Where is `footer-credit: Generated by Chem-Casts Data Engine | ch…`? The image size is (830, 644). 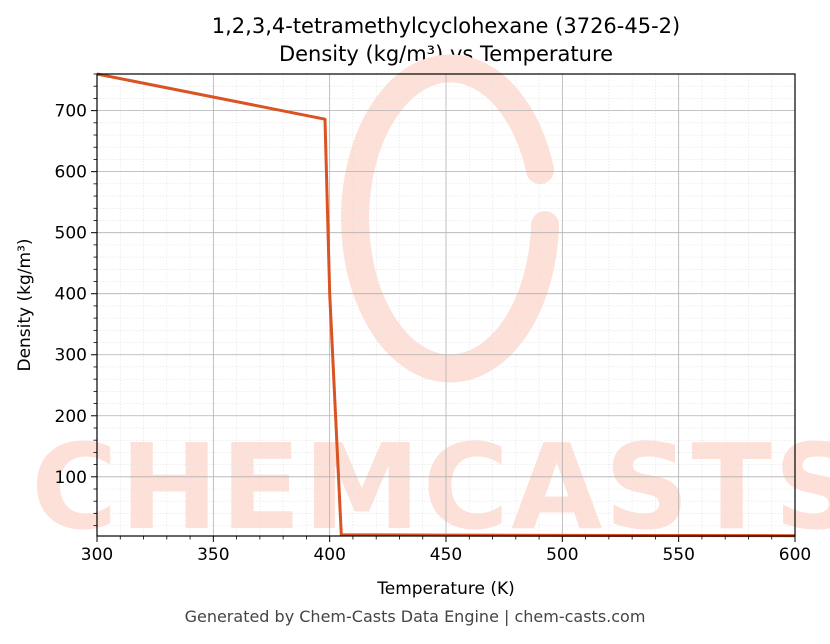 footer-credit: Generated by Chem-Casts Data Engine | ch… is located at coordinates (415, 616).